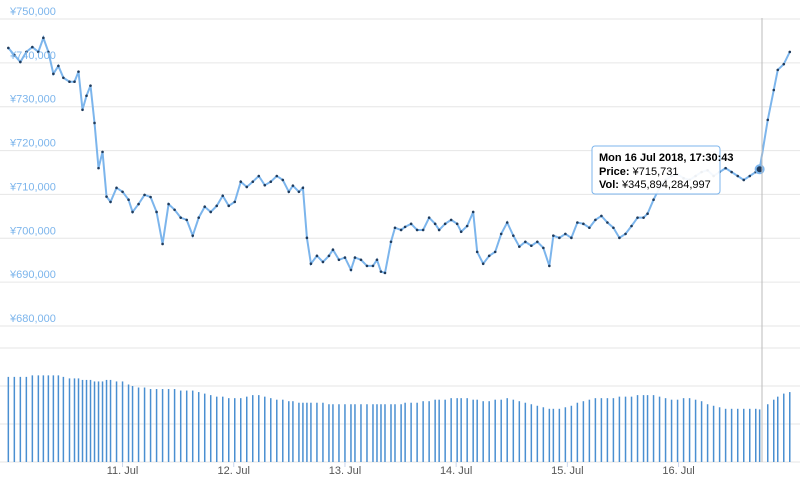 The image size is (800, 493). I want to click on y-tick-label: ¥700,000, so click(32, 231).